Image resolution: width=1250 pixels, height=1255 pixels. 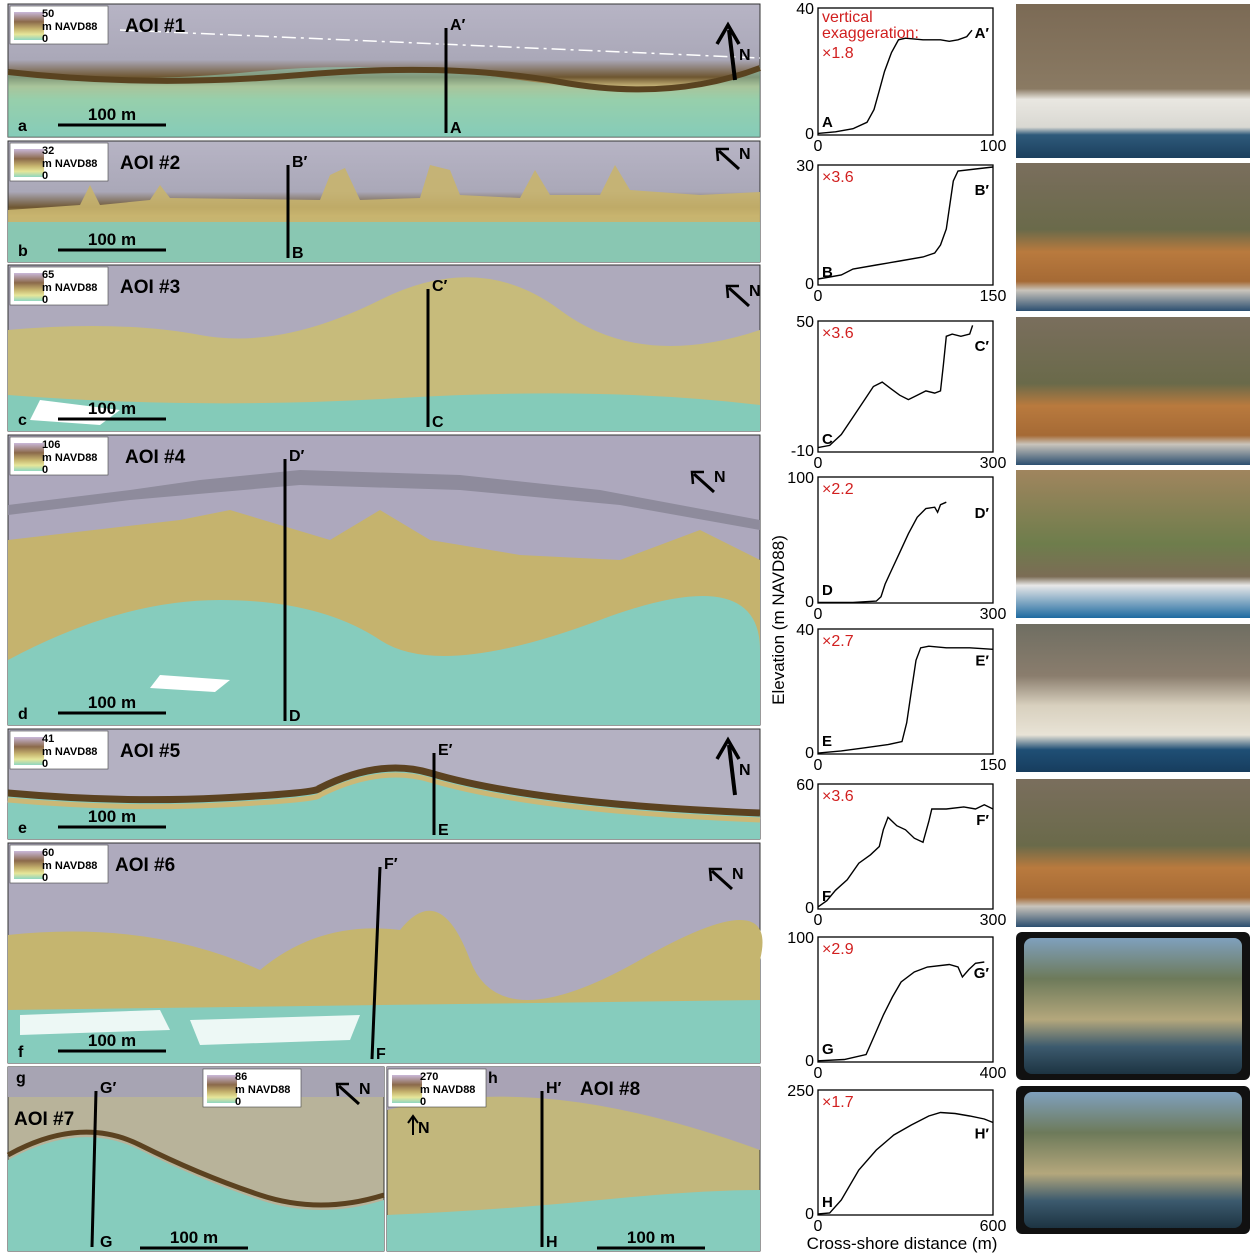 What do you see at coordinates (384, 348) in the screenshot?
I see `map-panel-c` at bounding box center [384, 348].